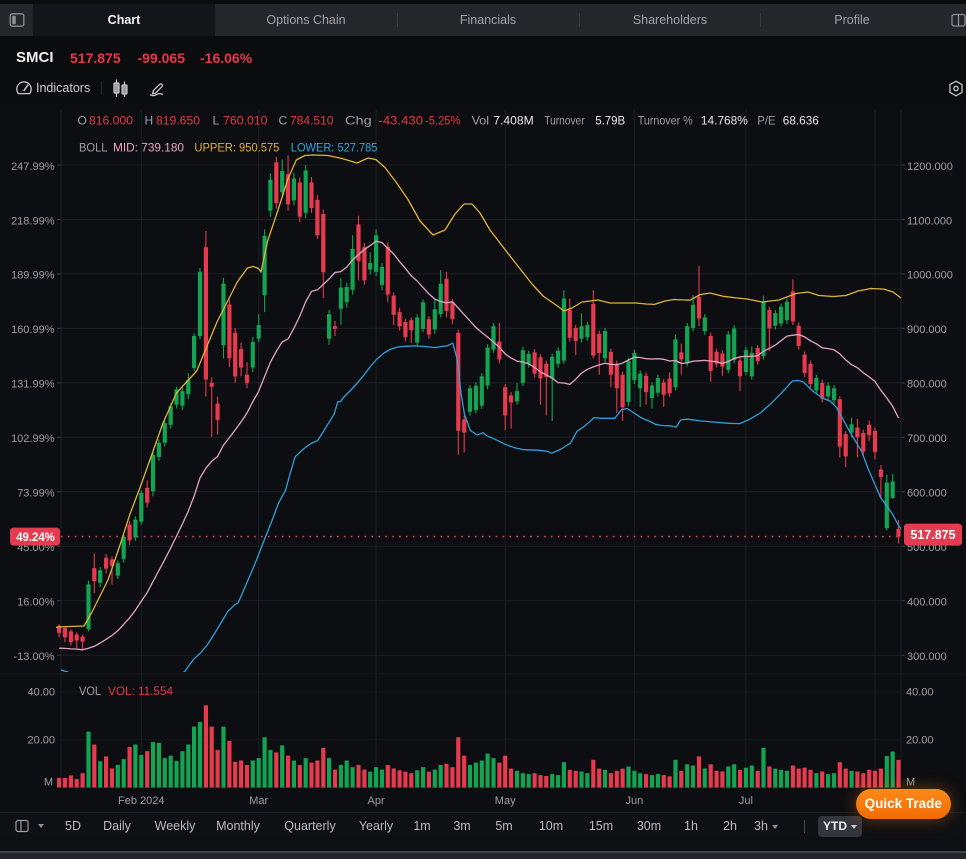  I want to click on svg-text: 600.000, so click(927, 494).